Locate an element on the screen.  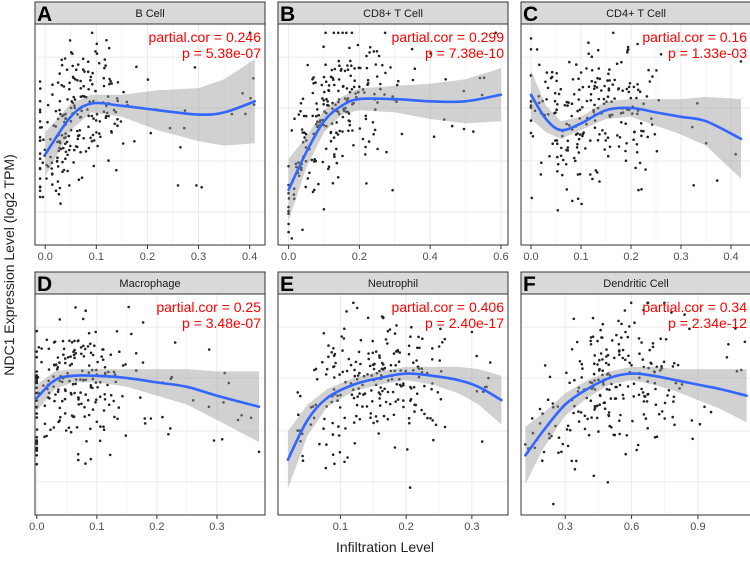
confidence-band is located at coordinates (150, 118).